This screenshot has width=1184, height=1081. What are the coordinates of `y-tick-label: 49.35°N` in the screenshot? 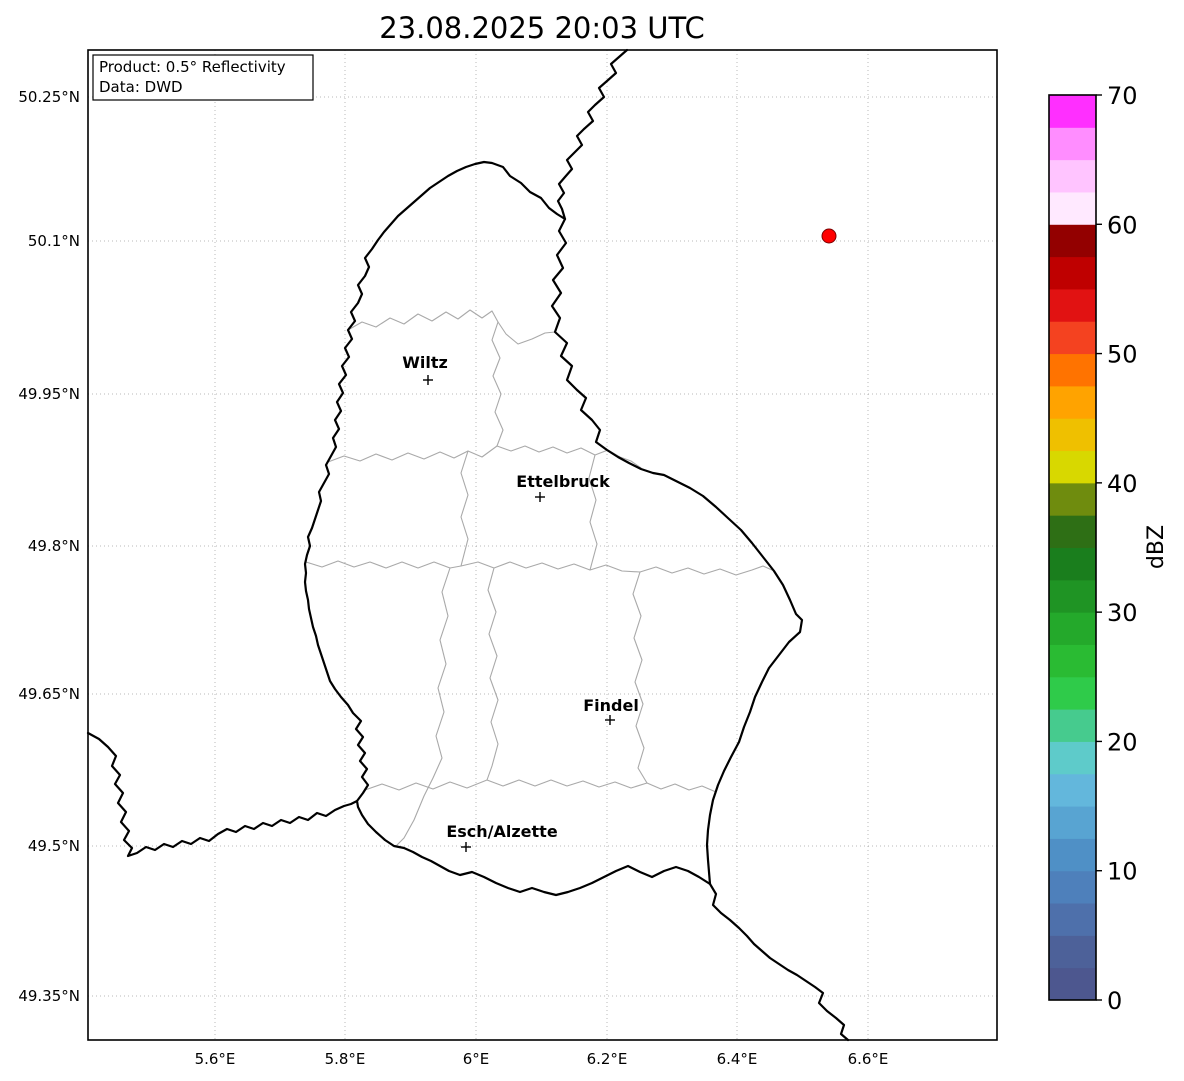 It's located at (49, 996).